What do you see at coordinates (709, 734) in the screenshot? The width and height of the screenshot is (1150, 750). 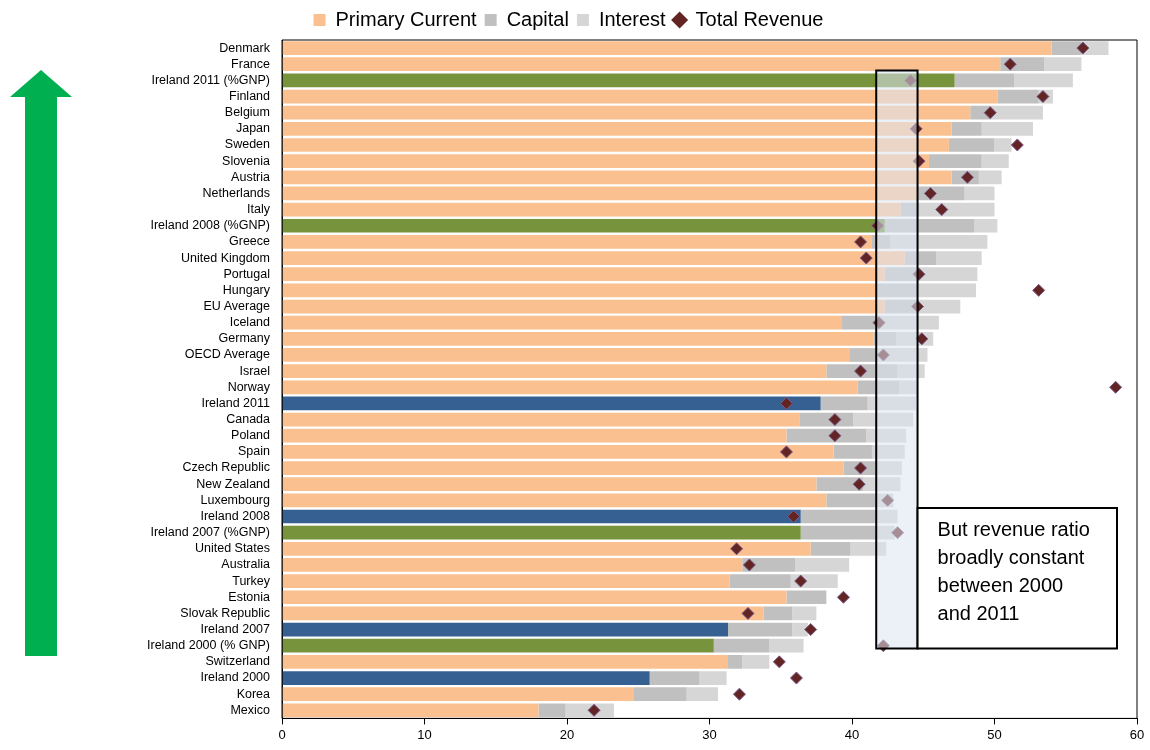 I see `x-tick-label: 30` at bounding box center [709, 734].